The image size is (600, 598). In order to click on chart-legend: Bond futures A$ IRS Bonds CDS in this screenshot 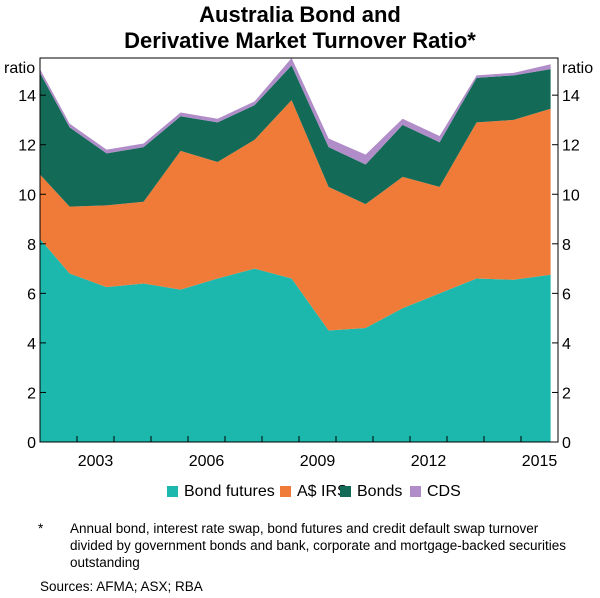, I will do `click(300, 493)`.